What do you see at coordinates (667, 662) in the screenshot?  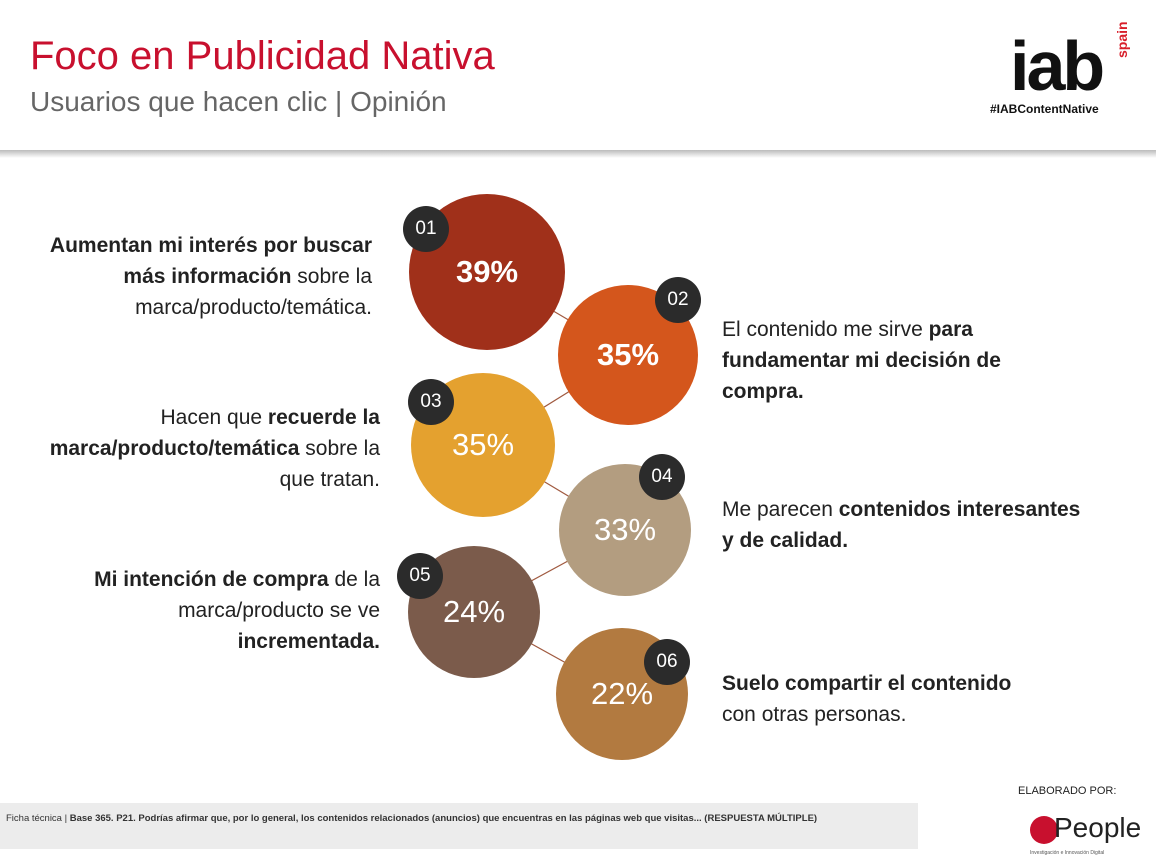 I see `number-badge: 06` at bounding box center [667, 662].